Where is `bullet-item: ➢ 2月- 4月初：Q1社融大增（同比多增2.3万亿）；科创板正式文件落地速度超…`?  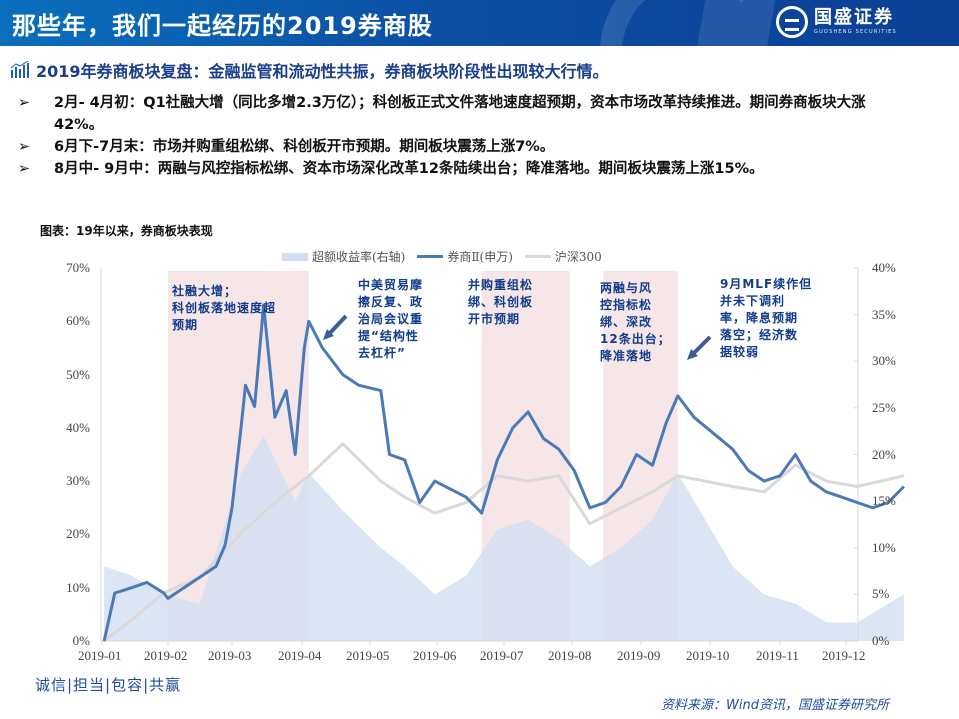
bullet-item: ➢ 2月- 4月初：Q1社融大增（同比多增2.3万亿）；科创板正式文件落地速度超… is located at coordinates (464, 114).